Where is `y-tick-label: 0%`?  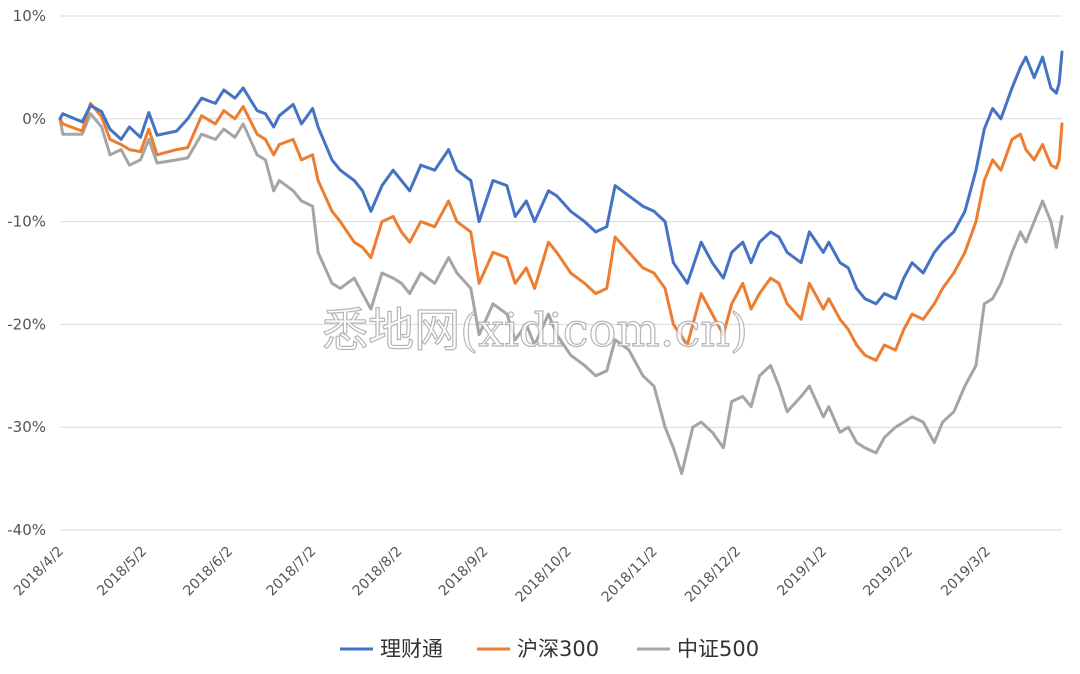 y-tick-label: 0% is located at coordinates (34, 119).